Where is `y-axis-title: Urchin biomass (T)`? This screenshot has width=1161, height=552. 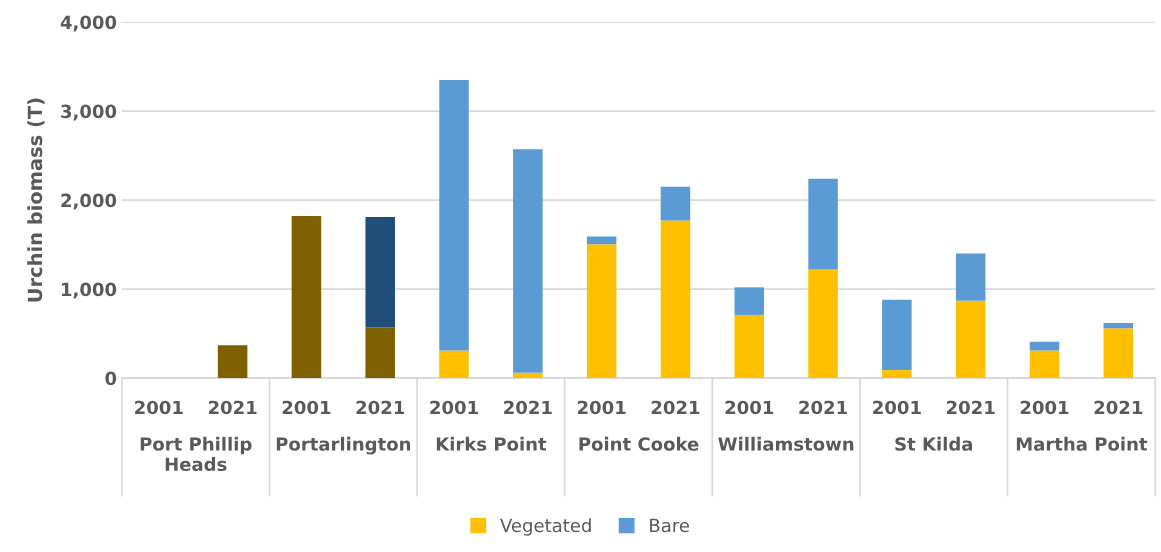
y-axis-title: Urchin biomass (T) is located at coordinates (36, 200).